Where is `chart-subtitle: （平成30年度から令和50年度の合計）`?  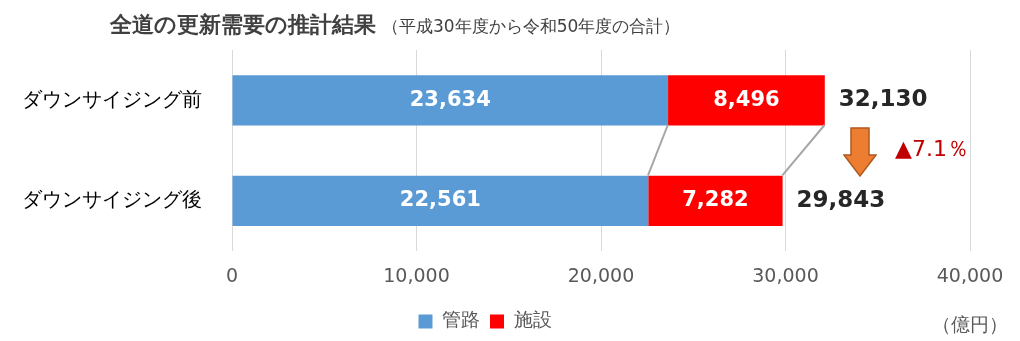
chart-subtitle: （平成30年度から令和50年度の合計） is located at coordinates (531, 26).